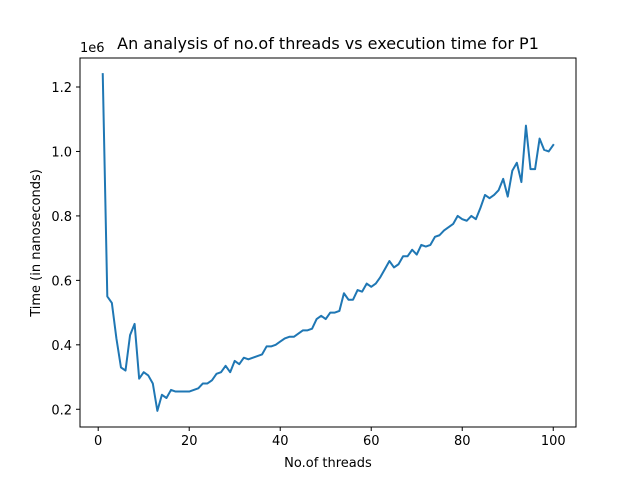 The height and width of the screenshot is (480, 640). Describe the element at coordinates (328, 463) in the screenshot. I see `x-axis-label: No.of threads` at that location.